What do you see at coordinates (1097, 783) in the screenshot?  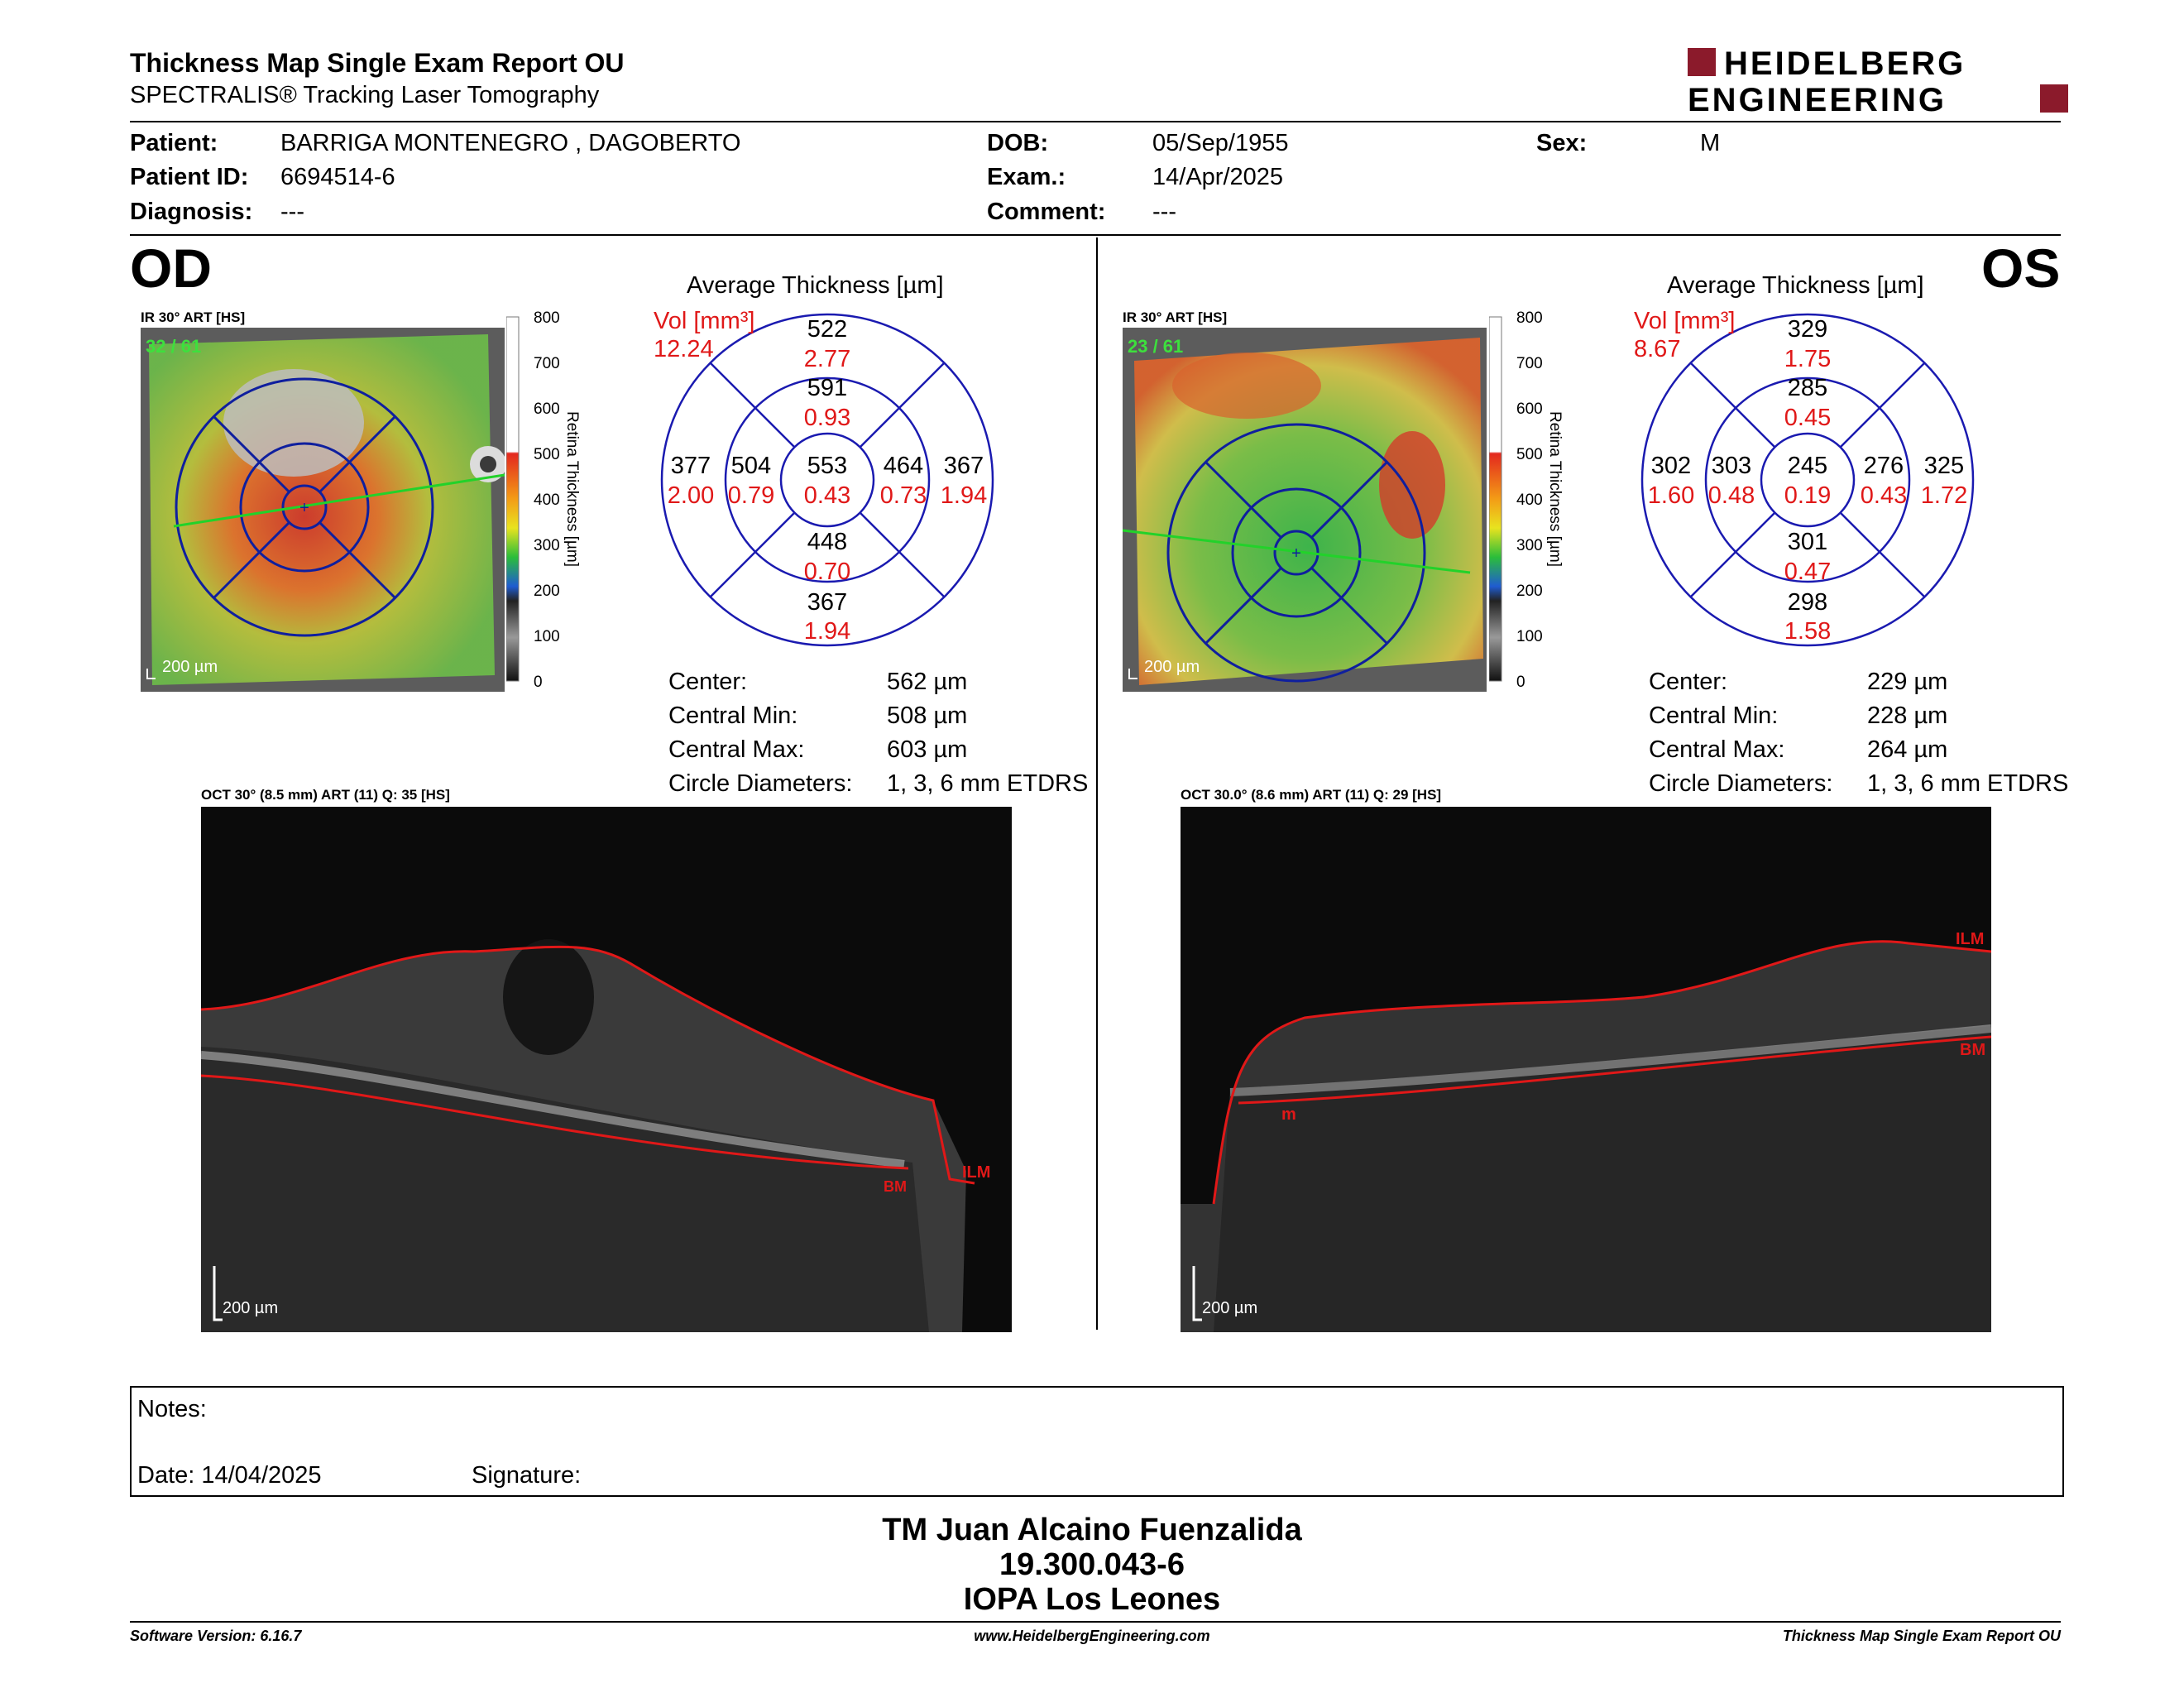 I see `center-divider` at bounding box center [1097, 783].